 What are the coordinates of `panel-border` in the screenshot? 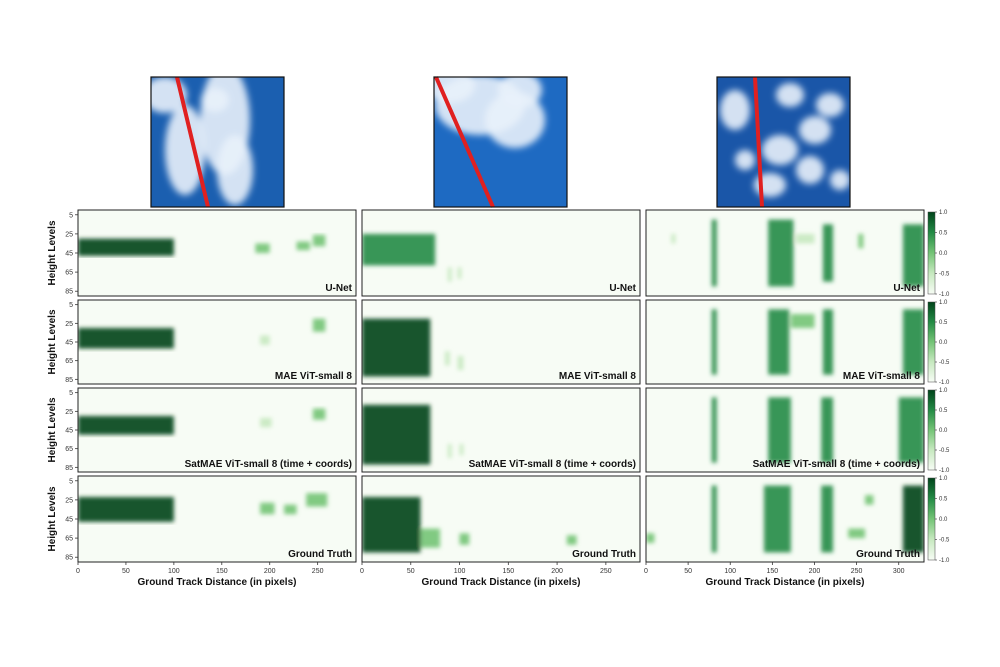 It's located at (785, 253).